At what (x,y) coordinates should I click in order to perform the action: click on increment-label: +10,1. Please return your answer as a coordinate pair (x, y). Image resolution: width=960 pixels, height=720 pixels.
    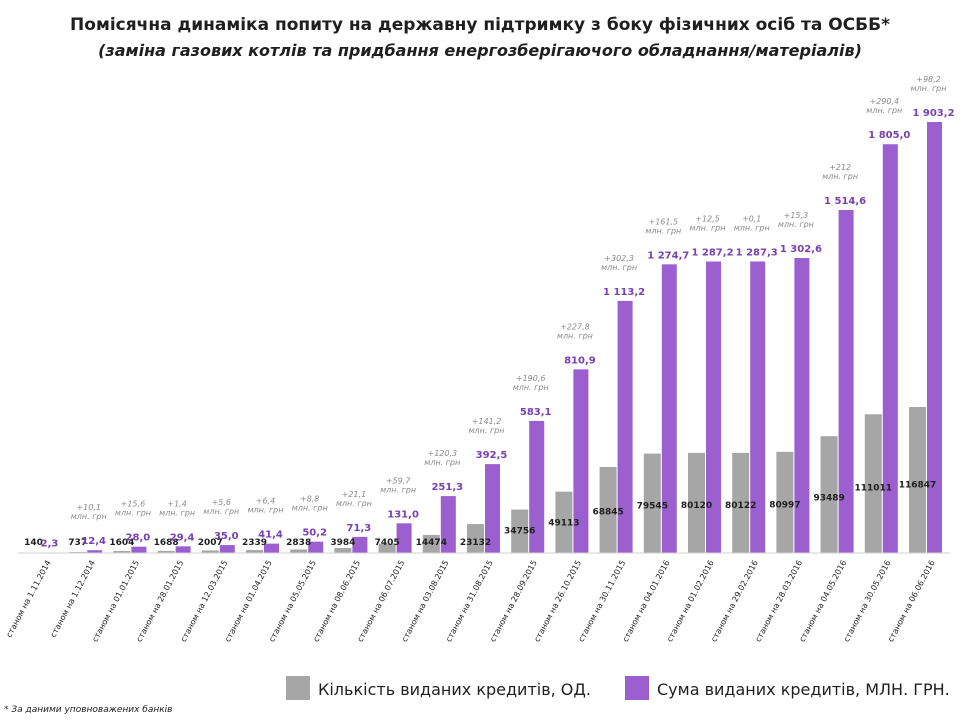
    Looking at the image, I should click on (88, 507).